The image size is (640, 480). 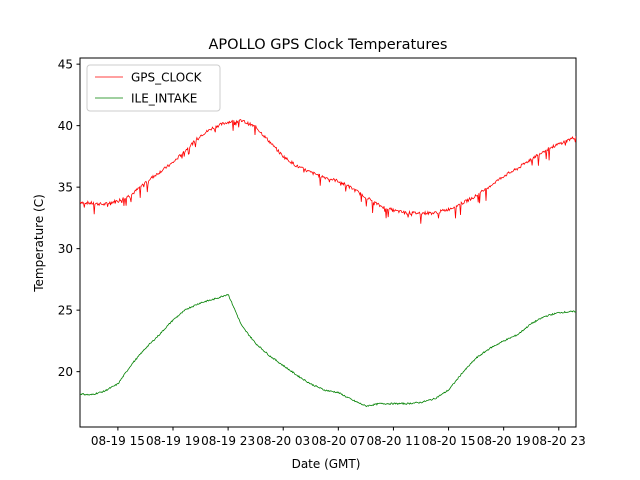 What do you see at coordinates (228, 441) in the screenshot?
I see `x-tick-label: 08-19 23` at bounding box center [228, 441].